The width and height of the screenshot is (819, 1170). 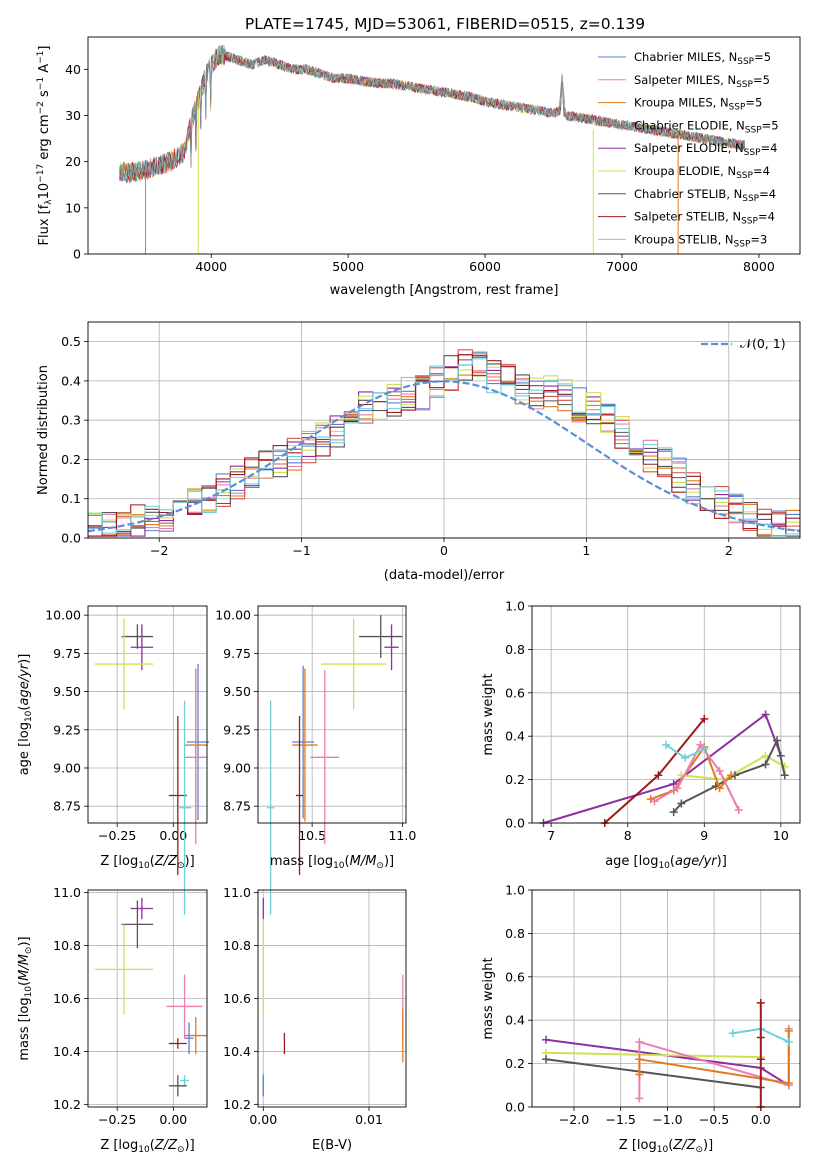 What do you see at coordinates (761, 1119) in the screenshot?
I see `massweight-vs-z-xtick-label: 0.0` at bounding box center [761, 1119].